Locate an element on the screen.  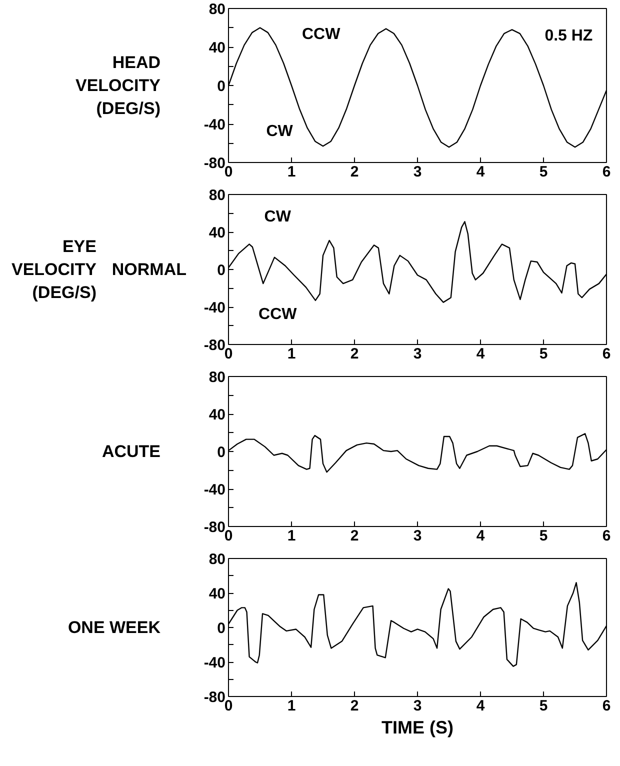
y-axis-title: EYE VELOCITY (DEG/S) is located at coordinates (54, 269).